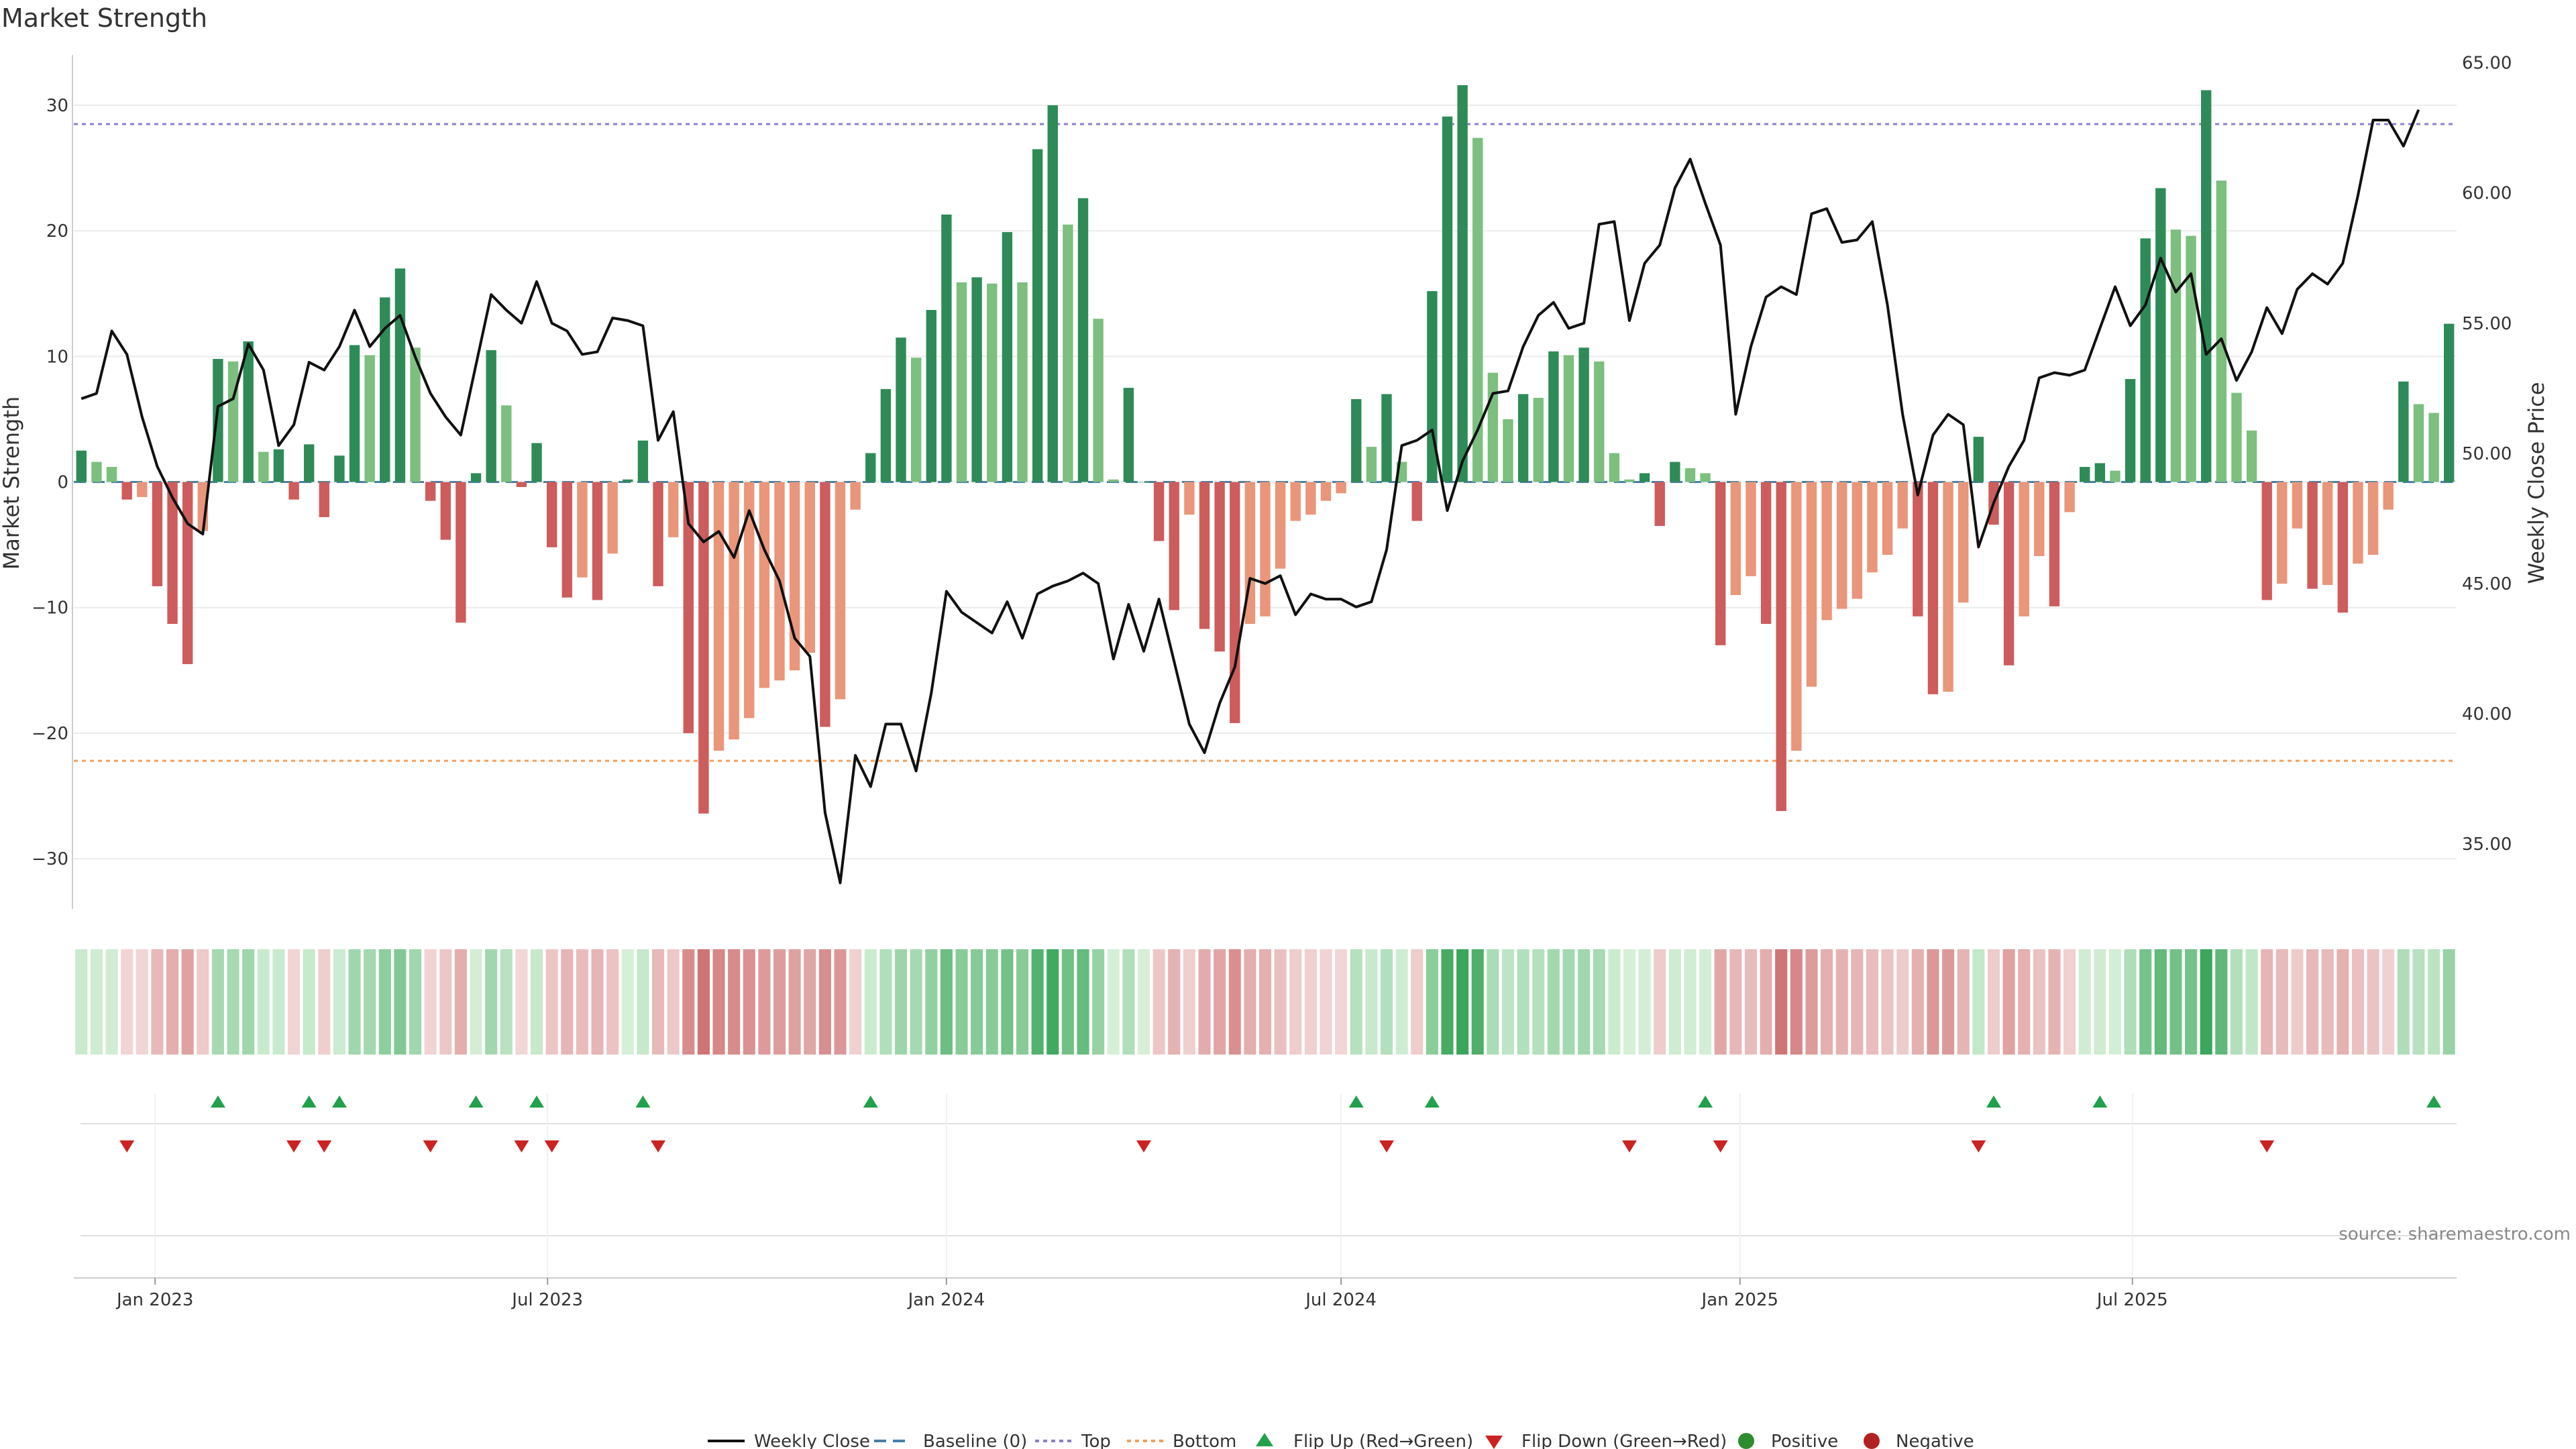 The width and height of the screenshot is (2576, 1449). I want to click on legend-flip-up-icon, so click(1264, 1439).